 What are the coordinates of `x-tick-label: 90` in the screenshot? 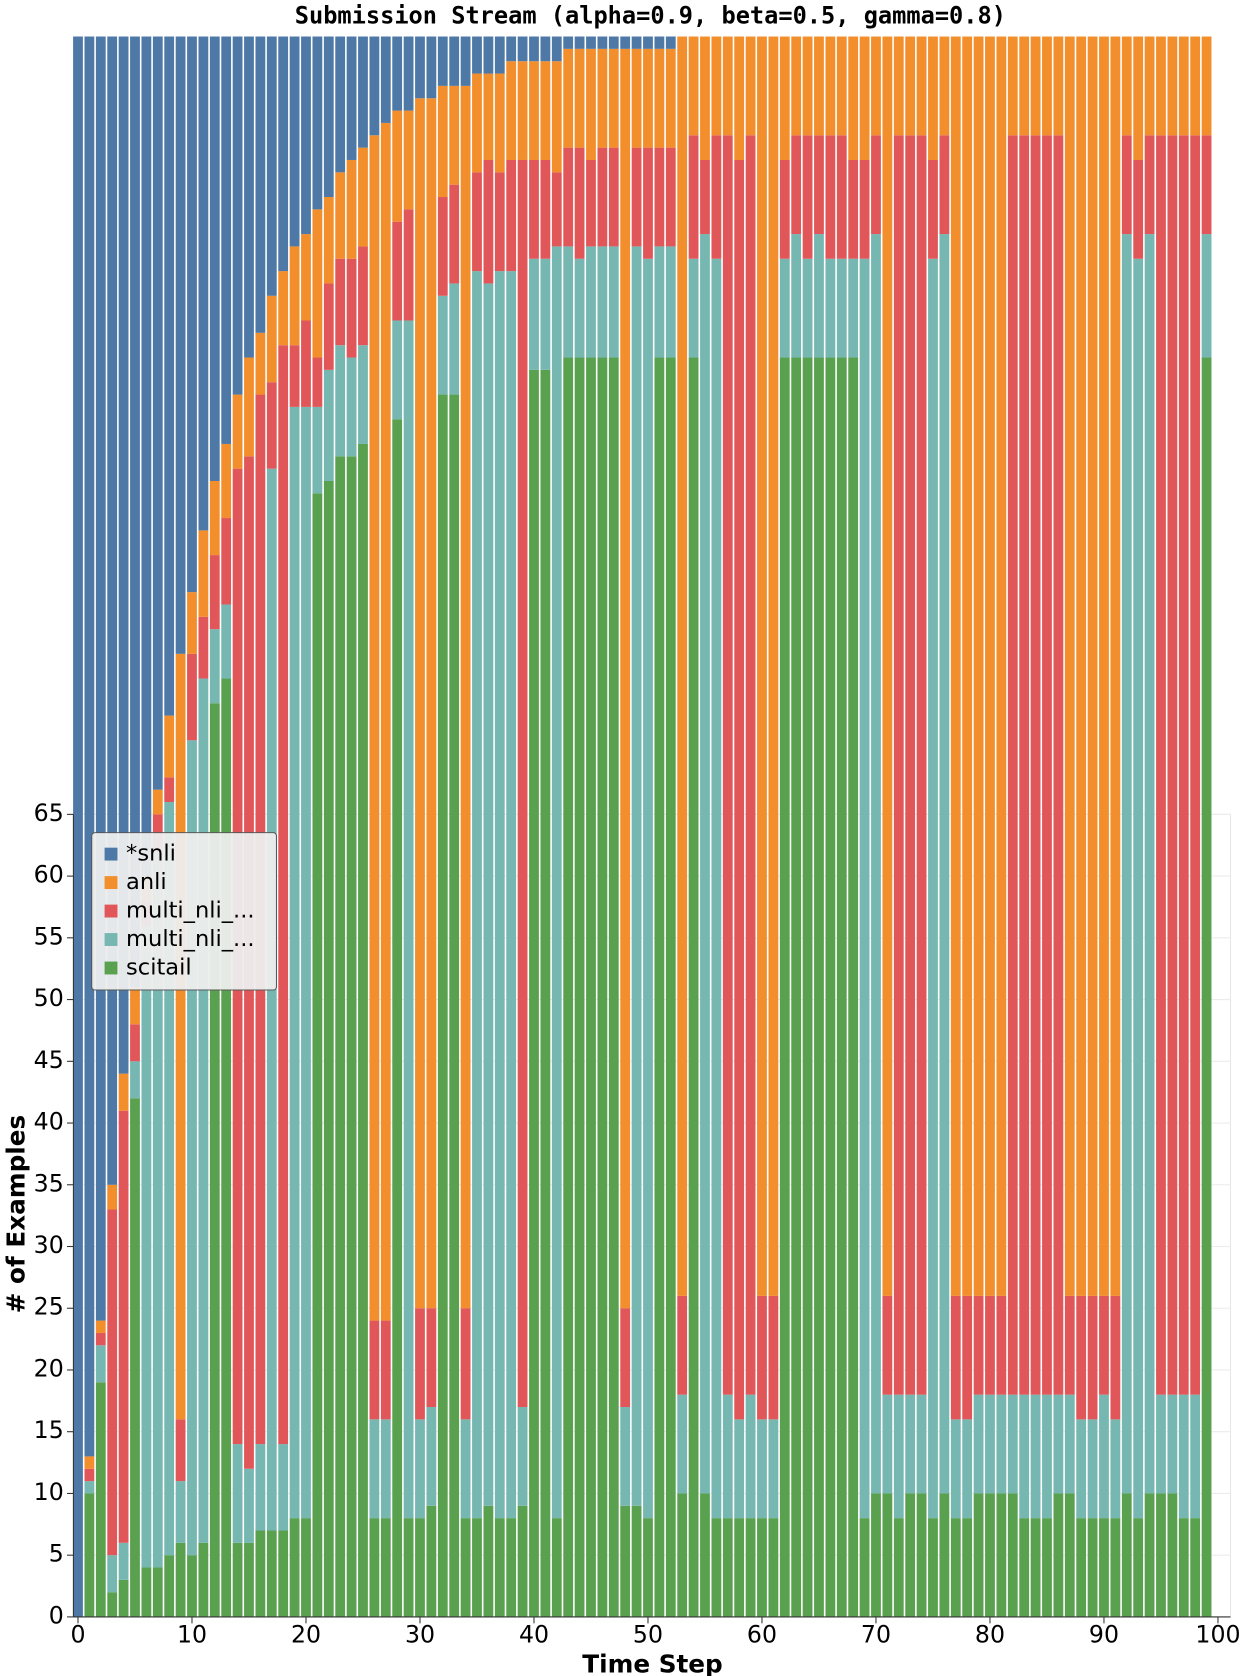 It's located at (1104, 1635).